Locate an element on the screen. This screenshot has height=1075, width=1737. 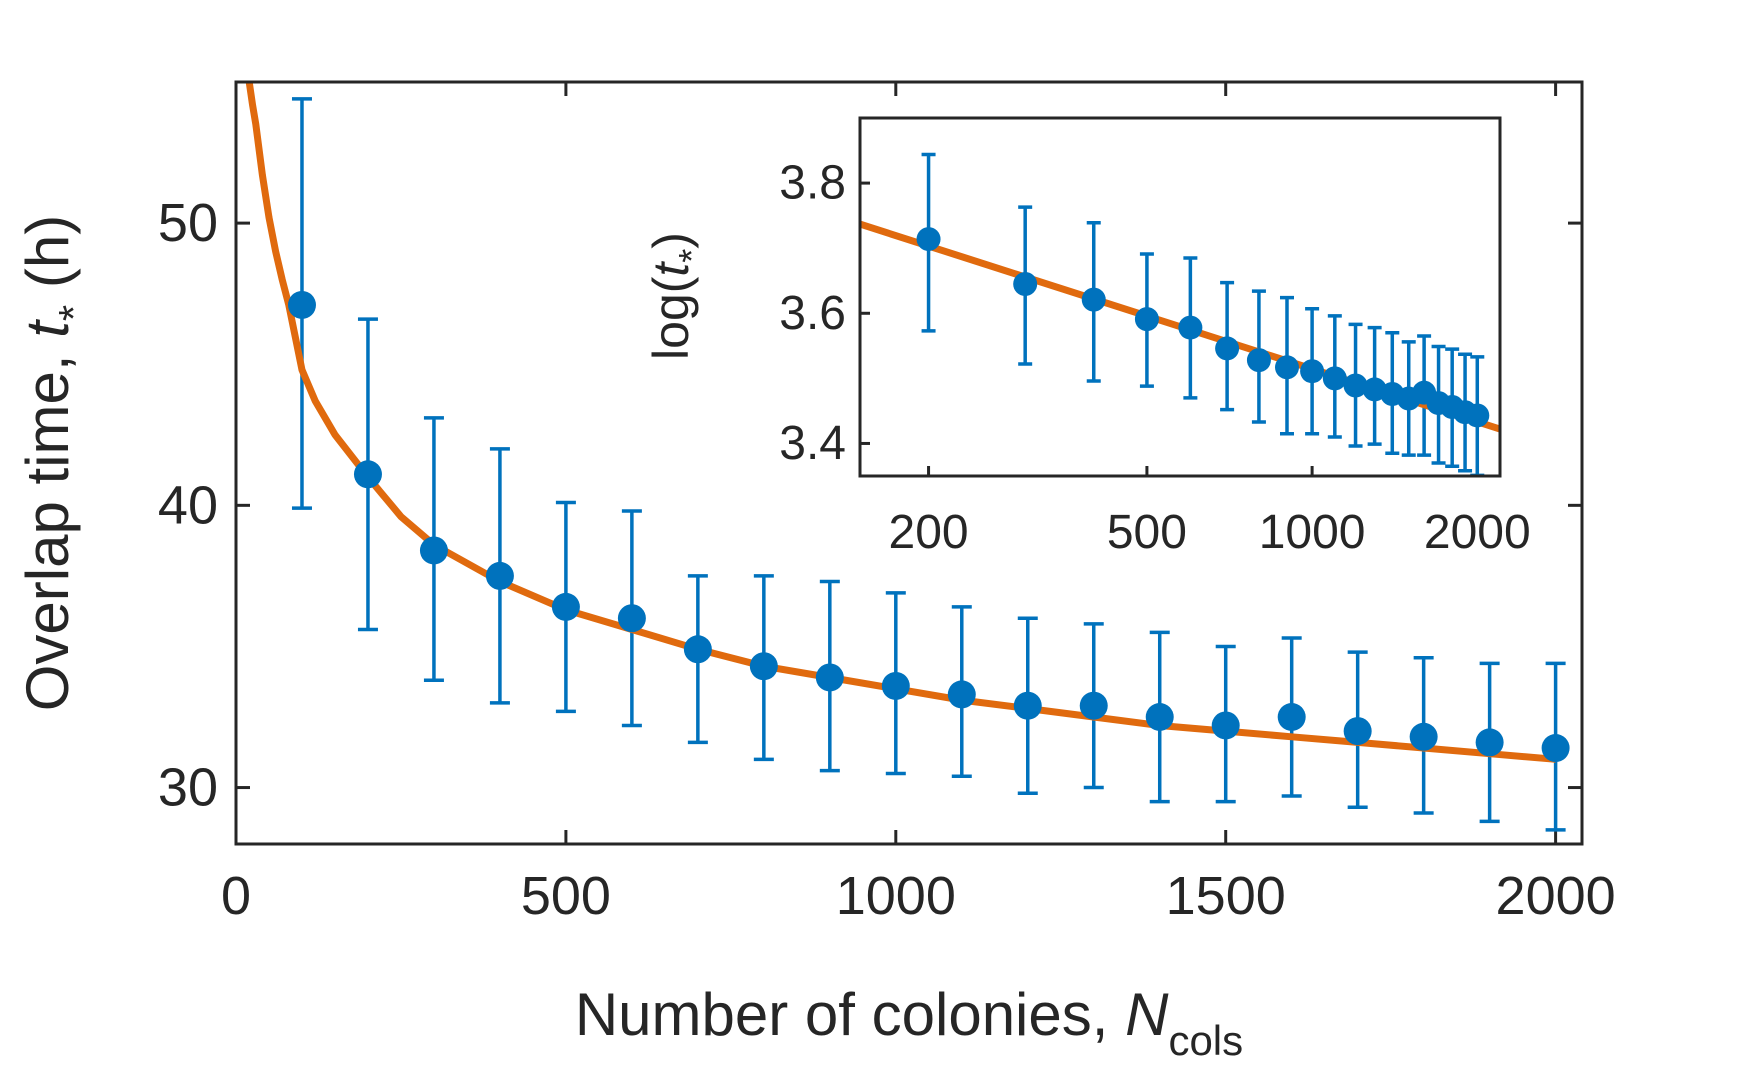
inset-y-axis-label-text: log( is located at coordinates (671, 318).